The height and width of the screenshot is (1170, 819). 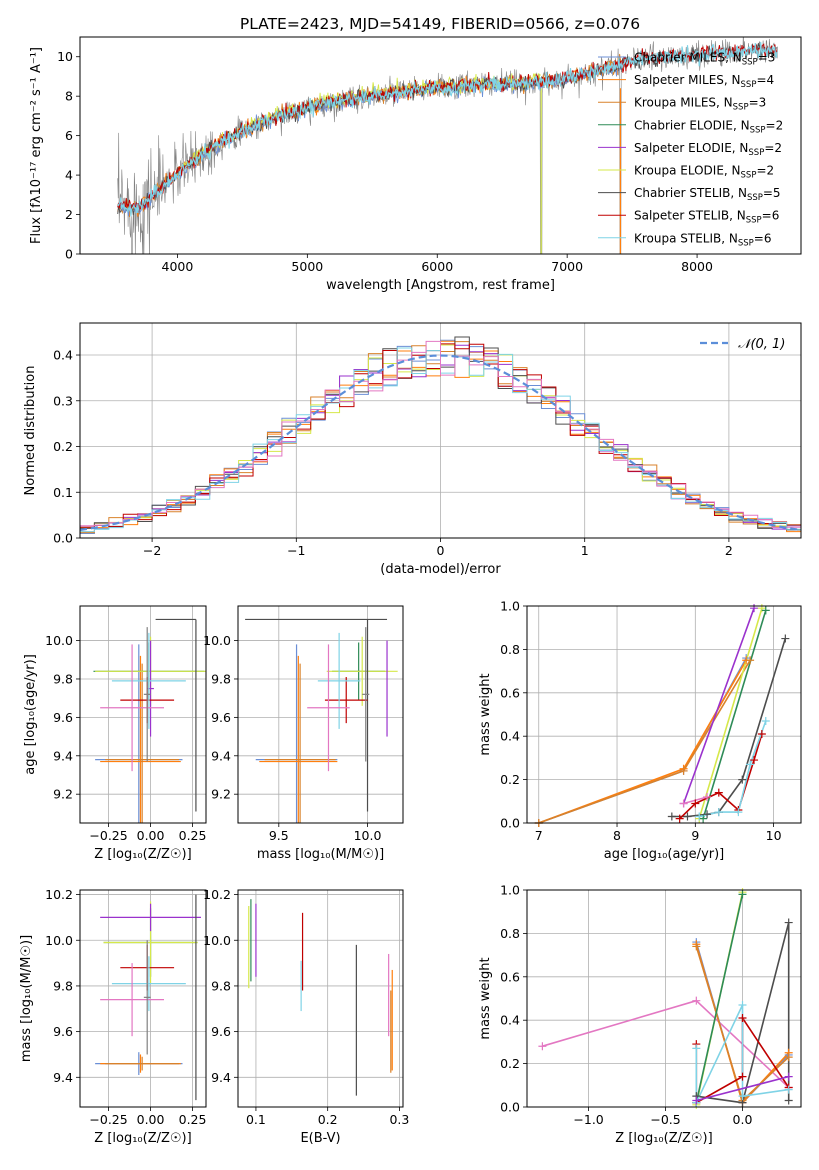 What do you see at coordinates (69, 254) in the screenshot?
I see `y-tick-label: 0` at bounding box center [69, 254].